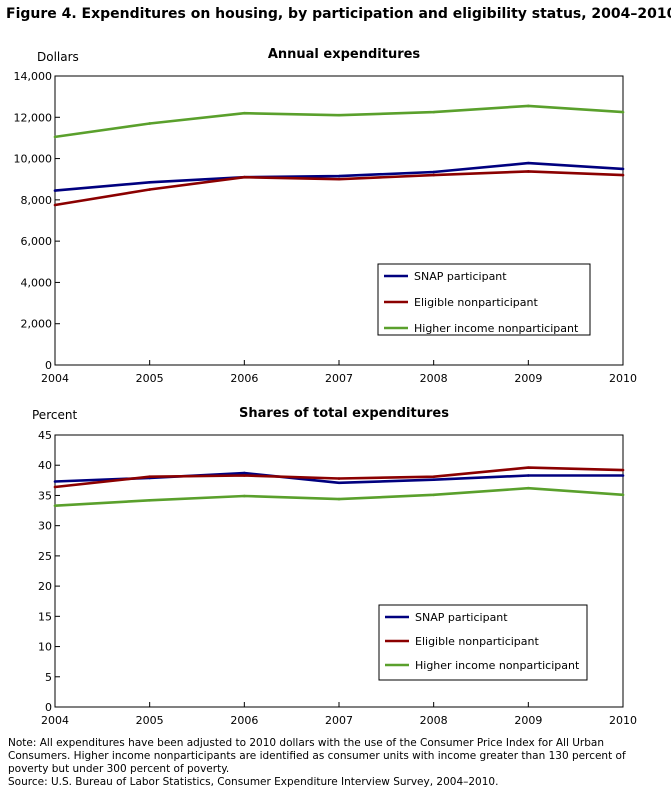 The height and width of the screenshot is (804, 671). What do you see at coordinates (45, 616) in the screenshot?
I see `y-tick-label: 15` at bounding box center [45, 616].